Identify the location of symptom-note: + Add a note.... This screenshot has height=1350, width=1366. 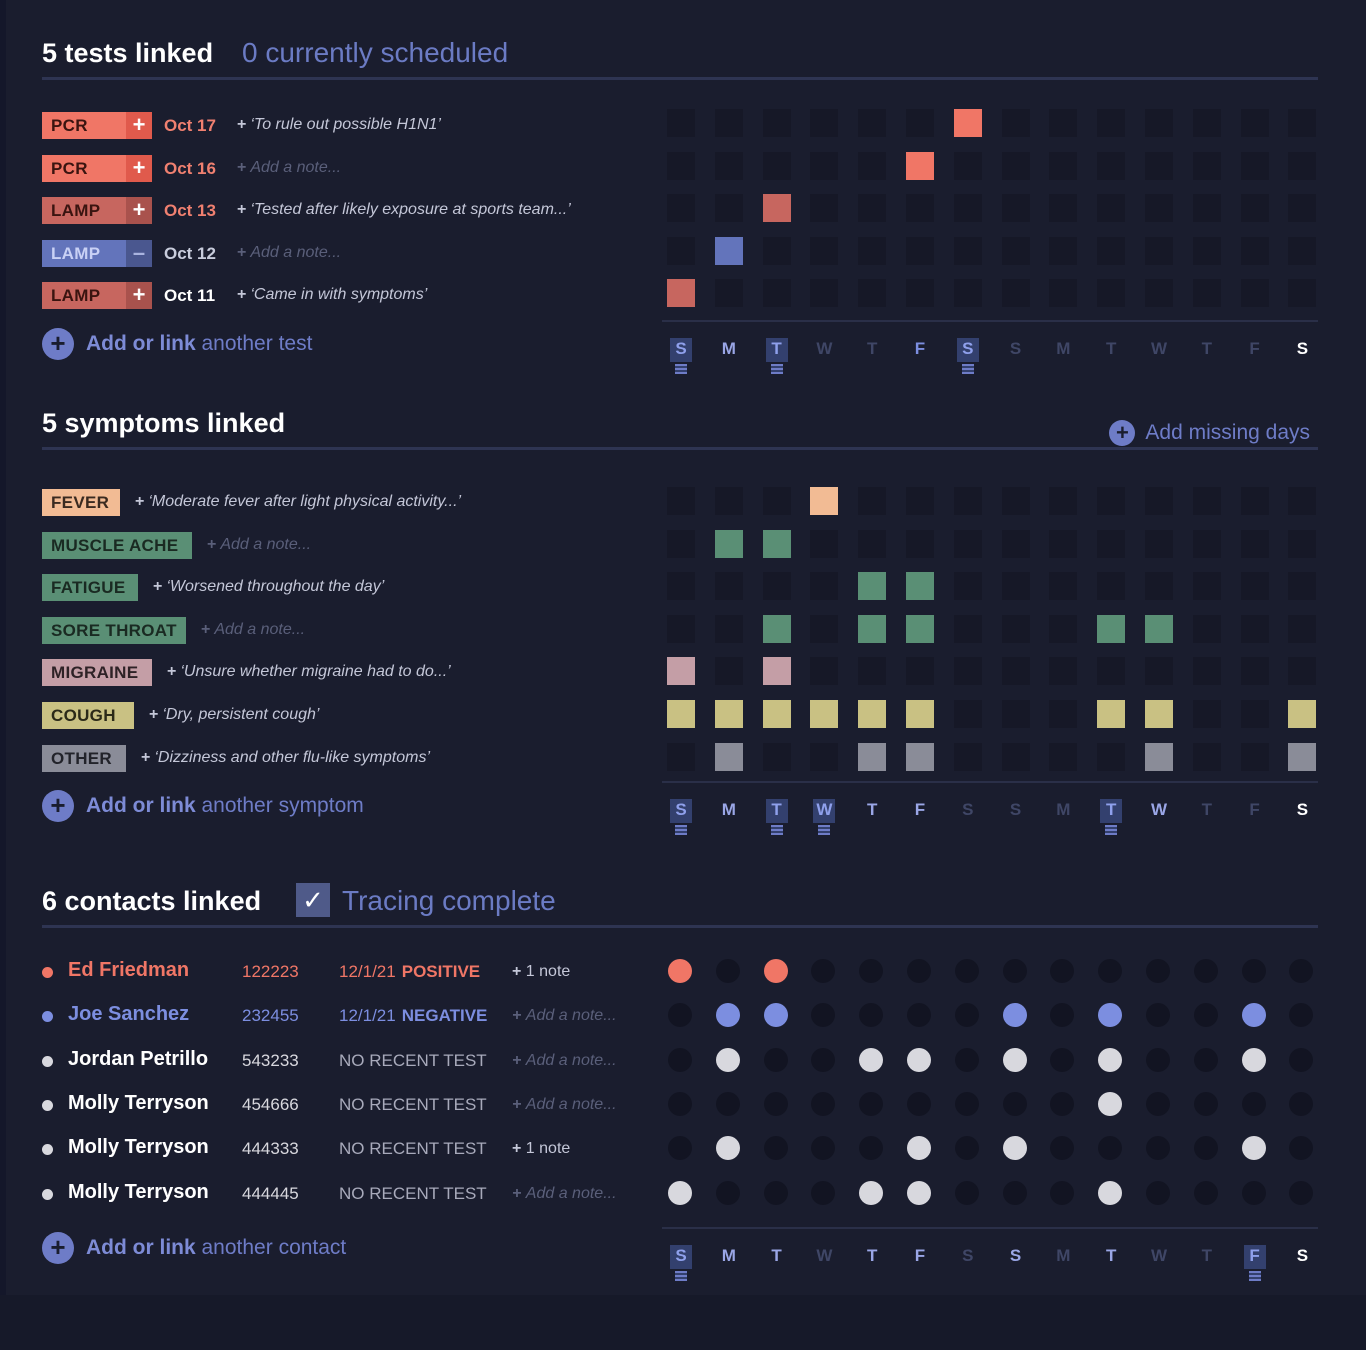
(253, 630).